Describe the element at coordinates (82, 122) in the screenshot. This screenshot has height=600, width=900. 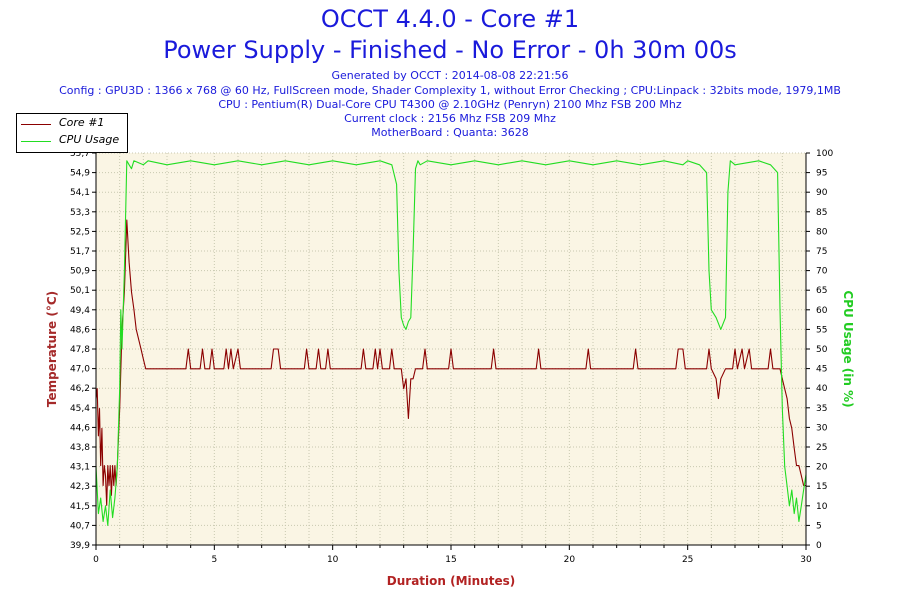
I see `legend-label-core1: Core #1` at that location.